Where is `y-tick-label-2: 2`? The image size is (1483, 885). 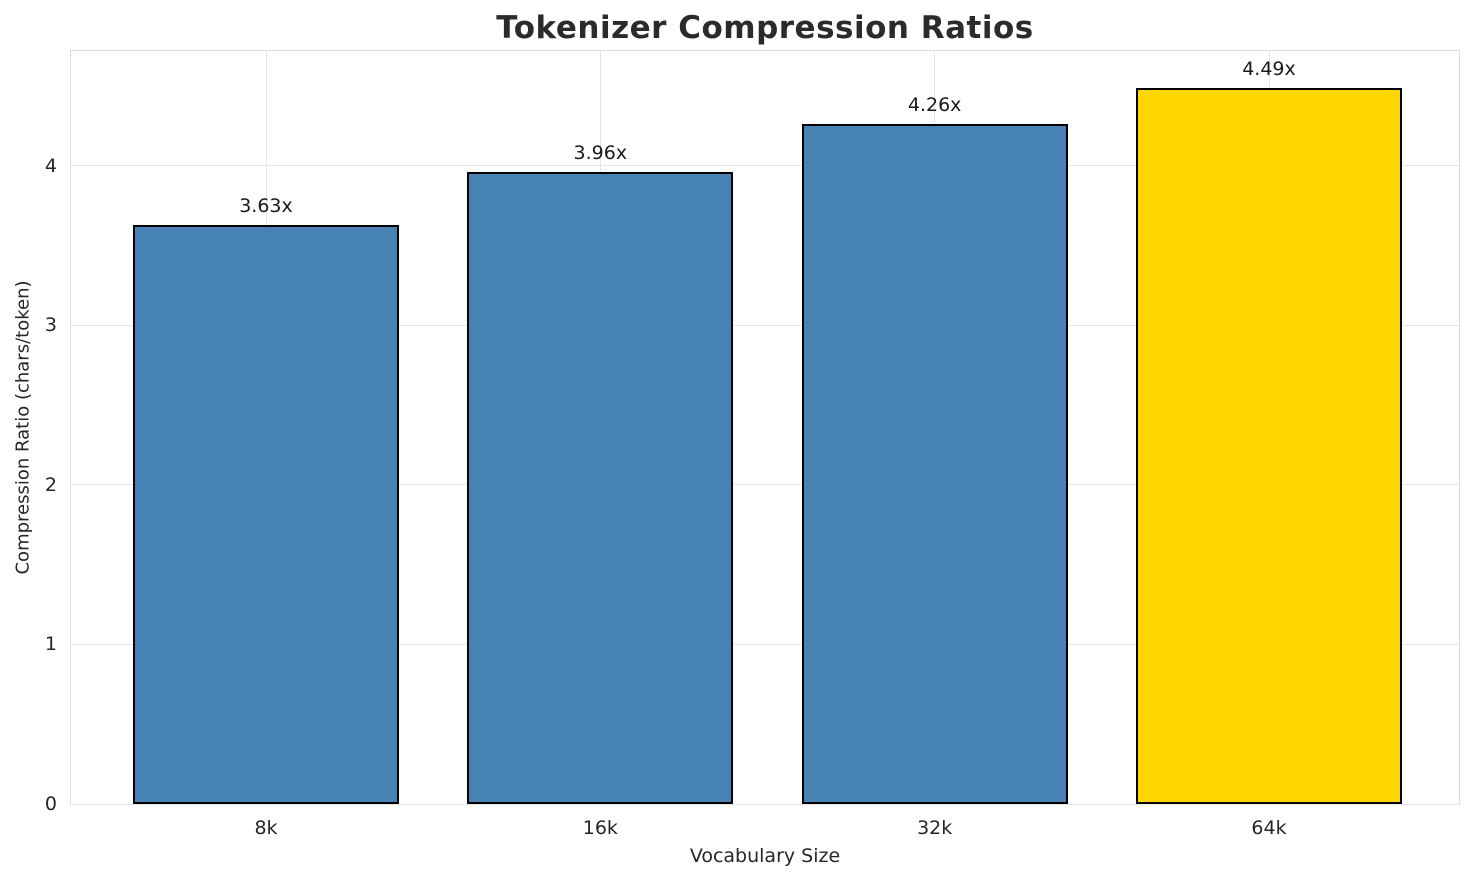 y-tick-label-2: 2 is located at coordinates (50, 484).